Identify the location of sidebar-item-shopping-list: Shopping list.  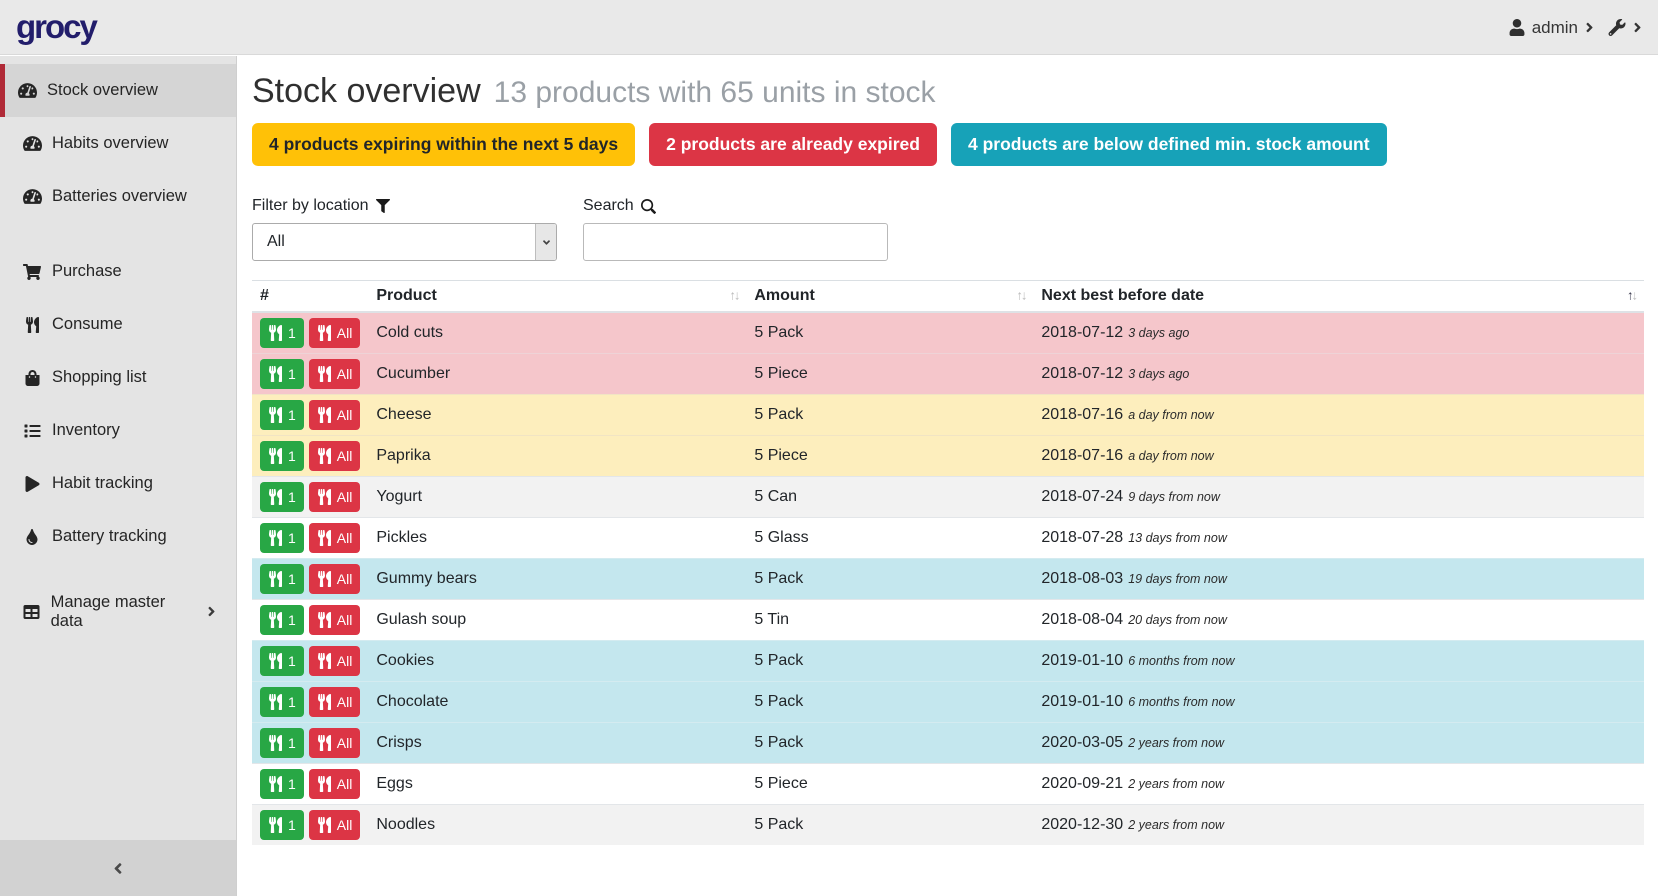
(118, 377).